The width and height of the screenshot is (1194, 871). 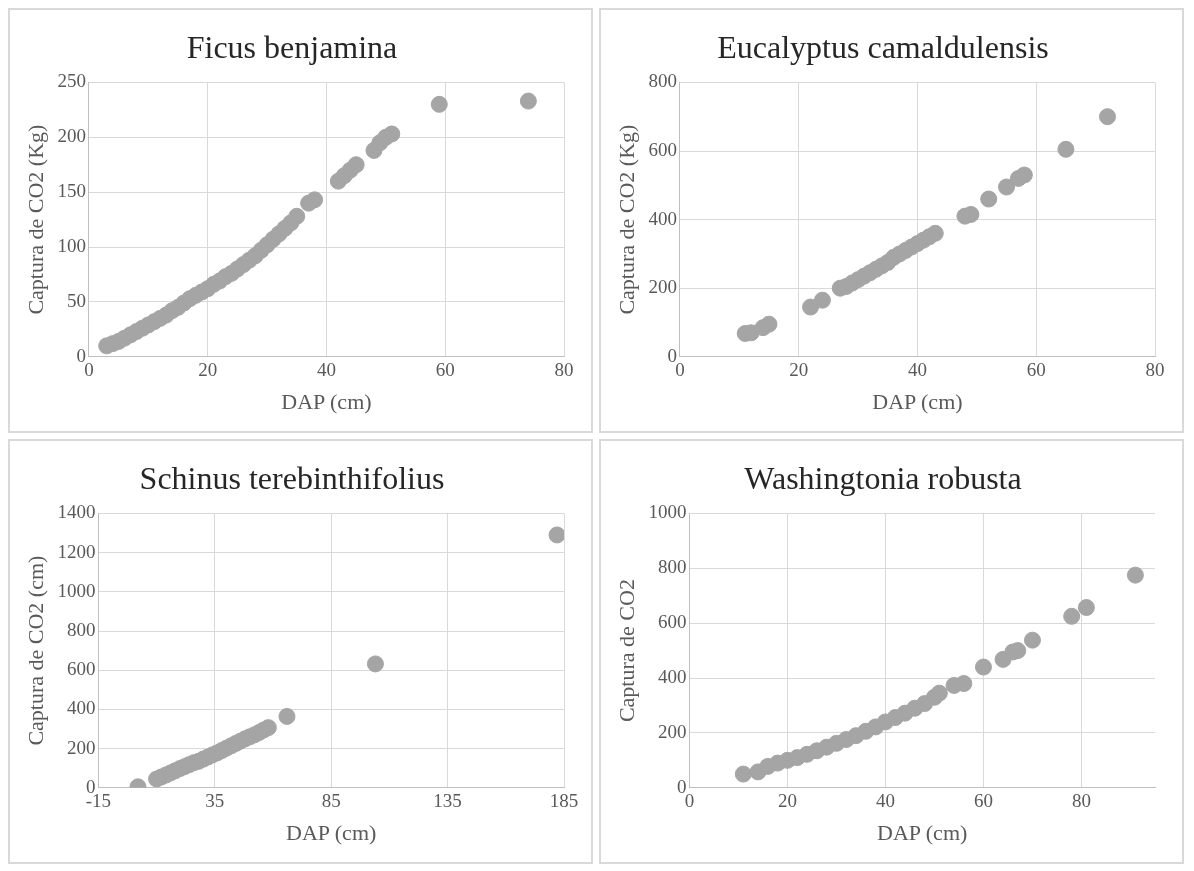 I want to click on x-tick-label: 135, so click(x=447, y=801).